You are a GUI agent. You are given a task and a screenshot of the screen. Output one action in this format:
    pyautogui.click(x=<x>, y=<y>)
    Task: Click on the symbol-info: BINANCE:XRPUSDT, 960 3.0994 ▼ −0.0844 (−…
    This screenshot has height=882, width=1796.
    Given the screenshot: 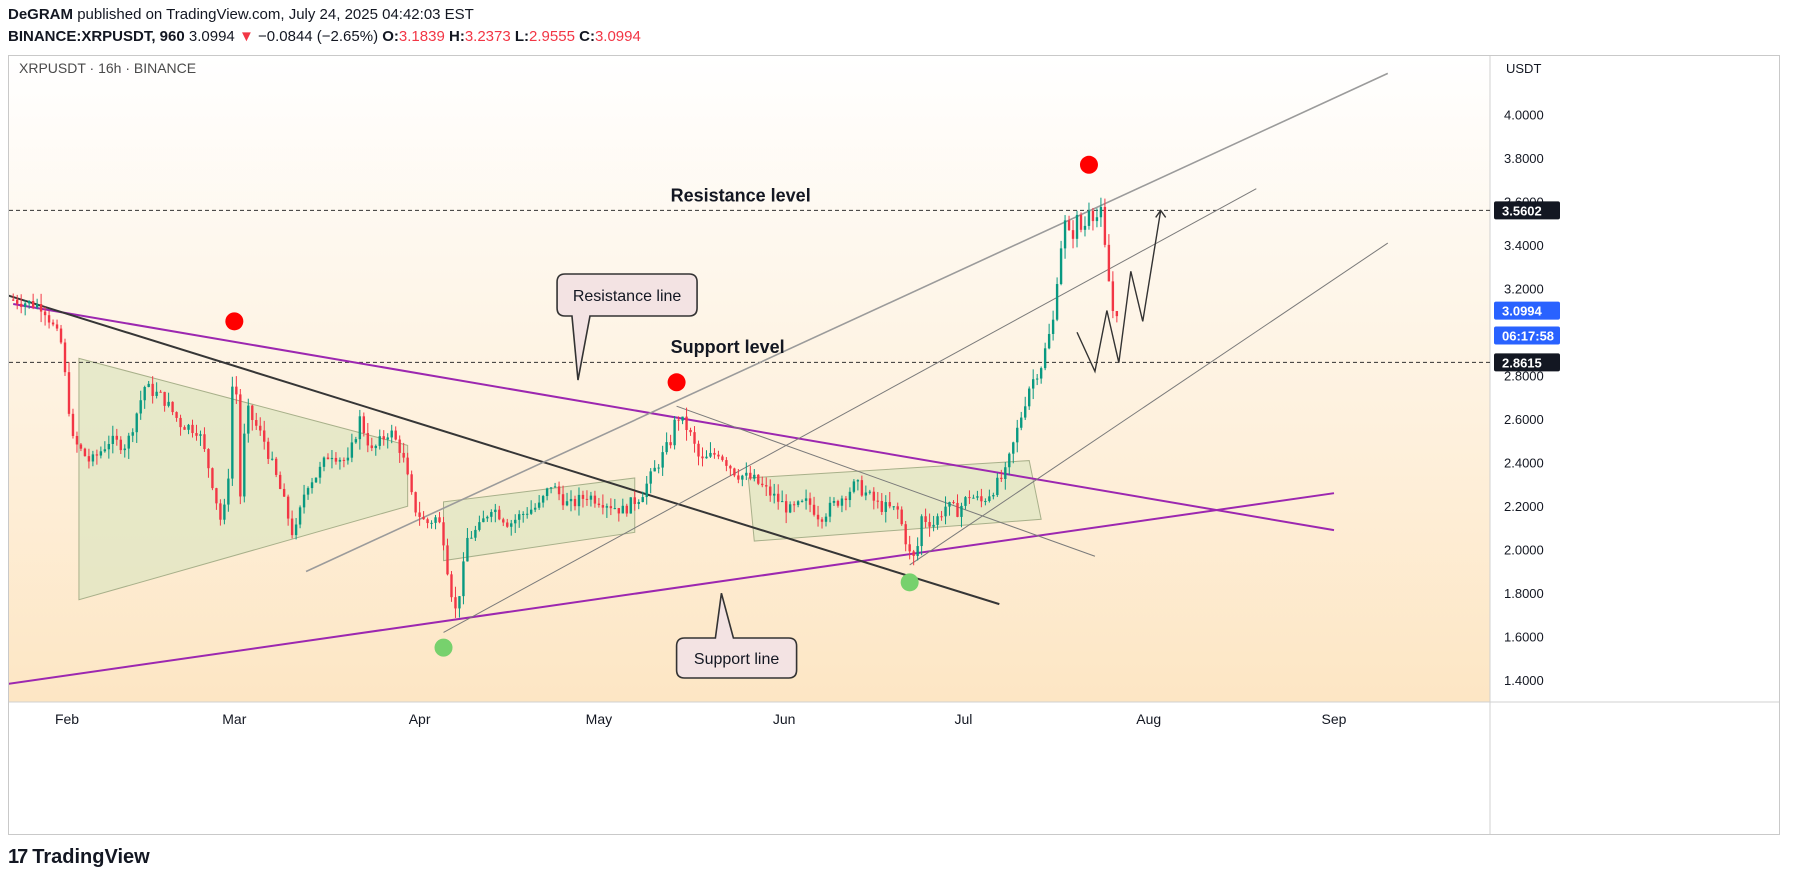 What is the action you would take?
    pyautogui.click(x=324, y=36)
    